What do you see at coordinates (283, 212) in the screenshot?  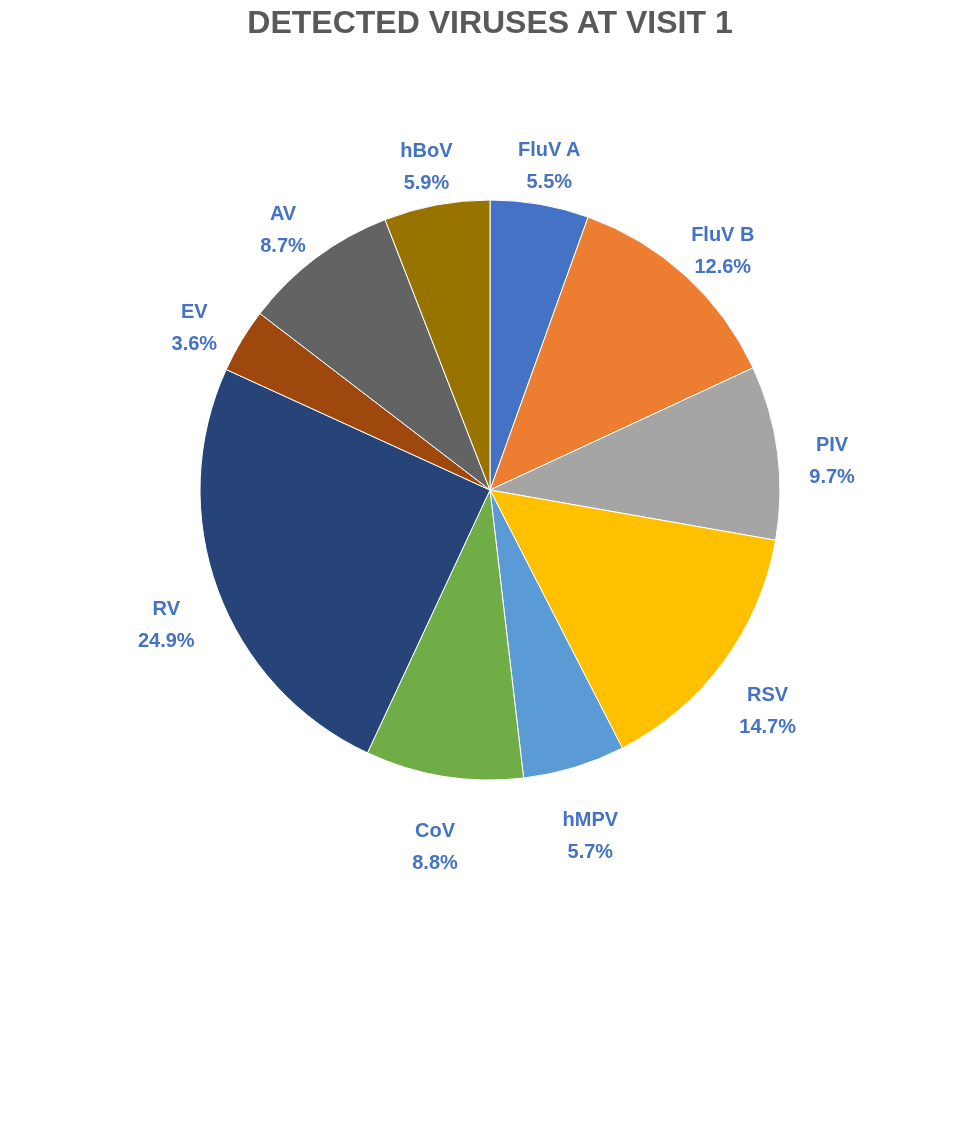 I see `slice-label: AV` at bounding box center [283, 212].